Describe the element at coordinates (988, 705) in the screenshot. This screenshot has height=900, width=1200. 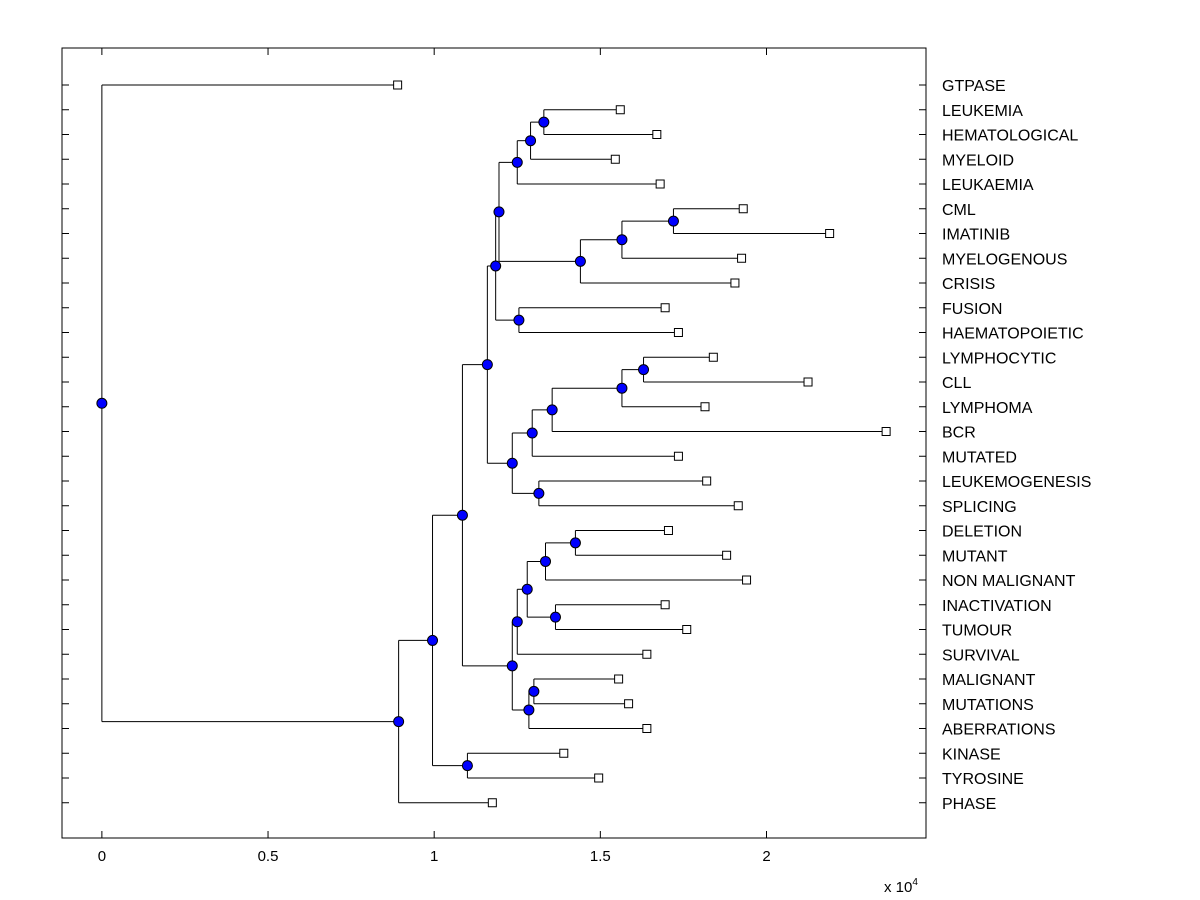
I see `leaf-label: MUTATIONS` at that location.